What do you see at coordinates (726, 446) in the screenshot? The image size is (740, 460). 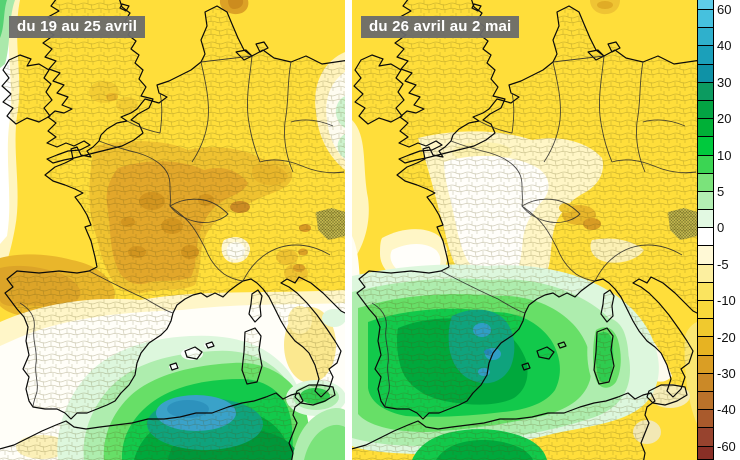 I see `colorbar-label--60: -60` at bounding box center [726, 446].